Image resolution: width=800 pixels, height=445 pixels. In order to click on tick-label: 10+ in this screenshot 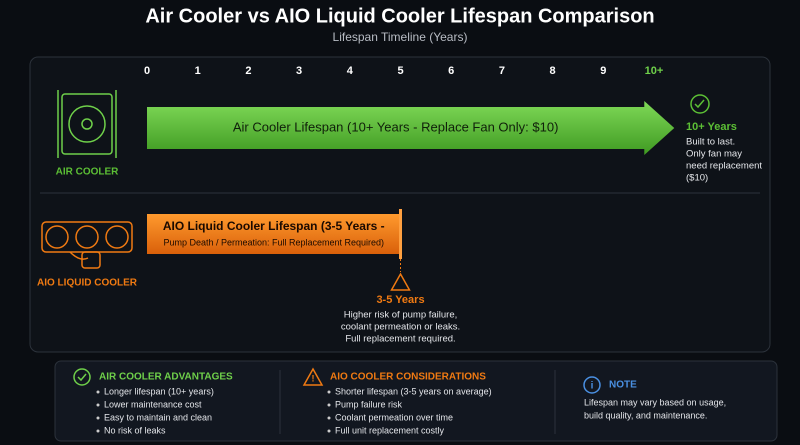, I will do `click(654, 71)`.